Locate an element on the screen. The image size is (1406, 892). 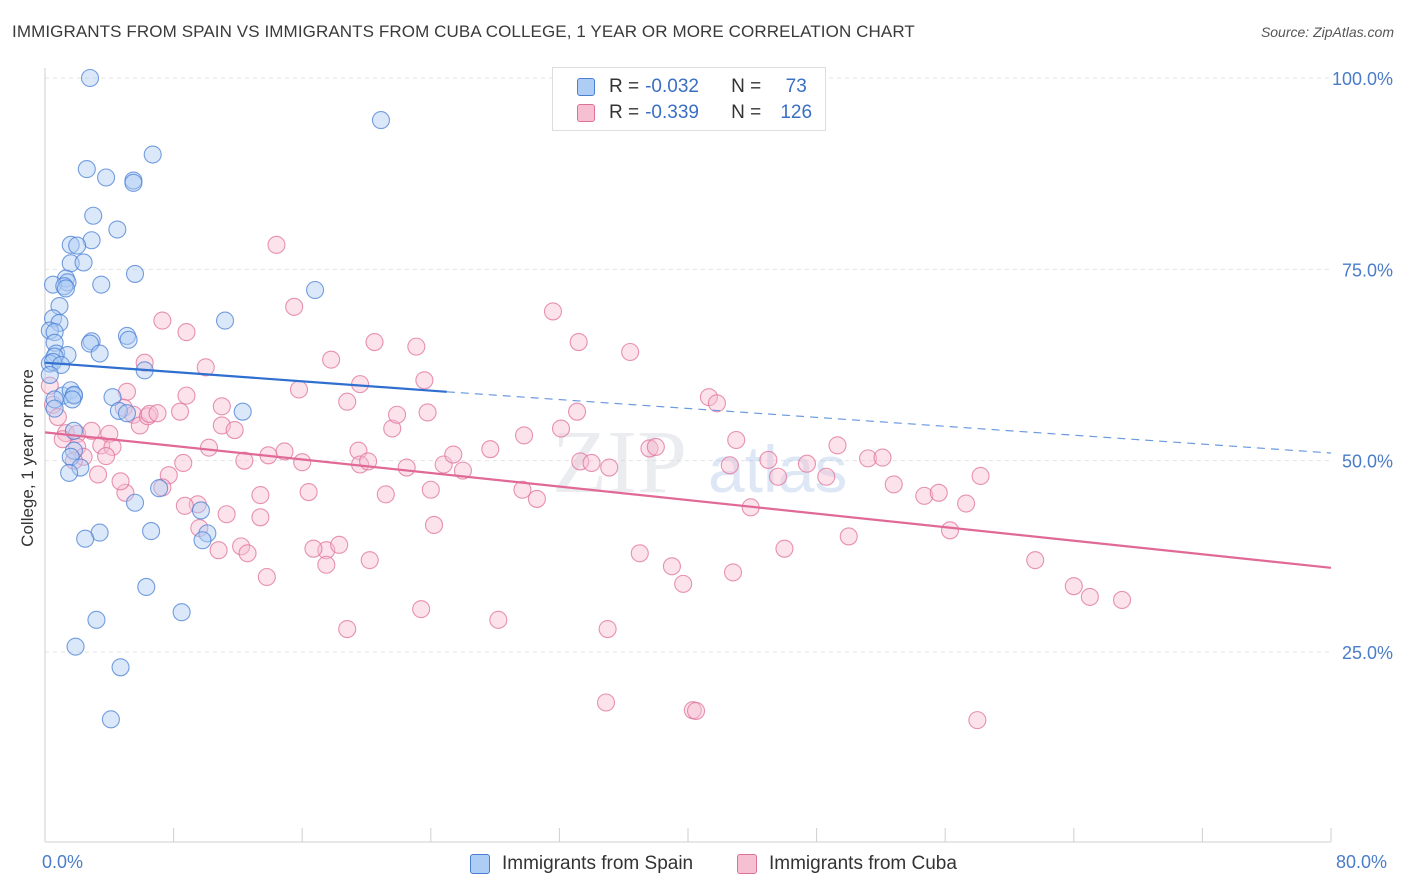
spain-r-label: R = is located at coordinates (624, 86).